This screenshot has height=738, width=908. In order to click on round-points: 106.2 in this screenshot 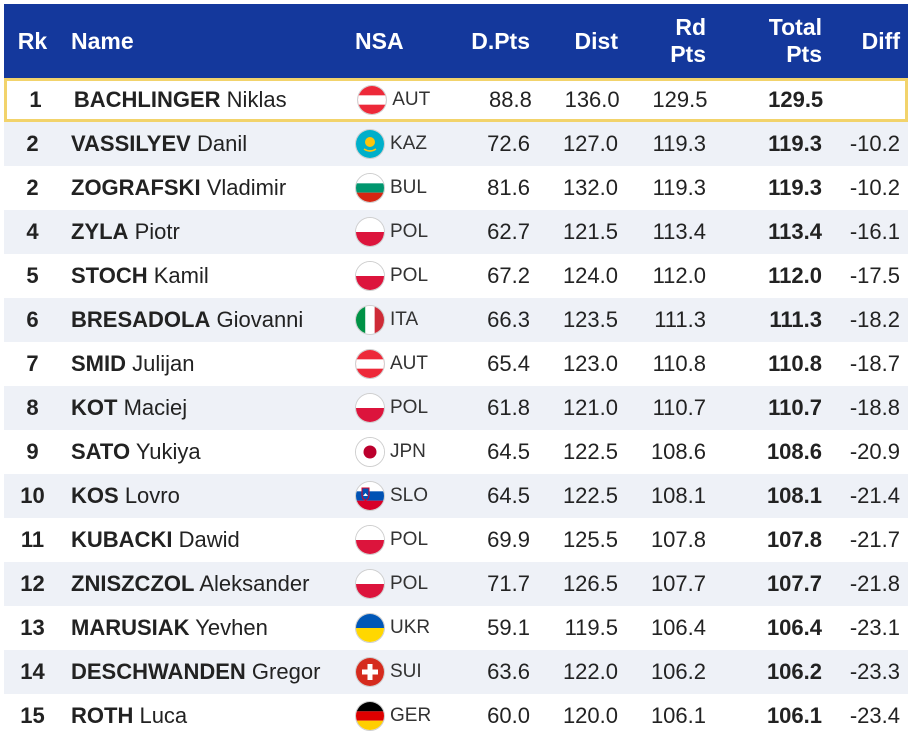, I will do `click(678, 671)`.